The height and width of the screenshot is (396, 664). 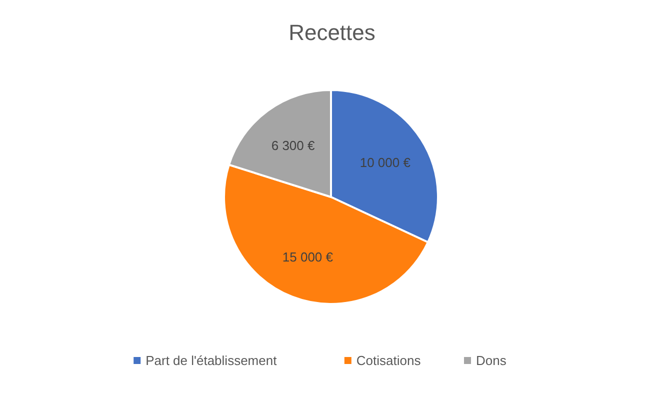 What do you see at coordinates (308, 256) in the screenshot?
I see `data-label: 15 000 €` at bounding box center [308, 256].